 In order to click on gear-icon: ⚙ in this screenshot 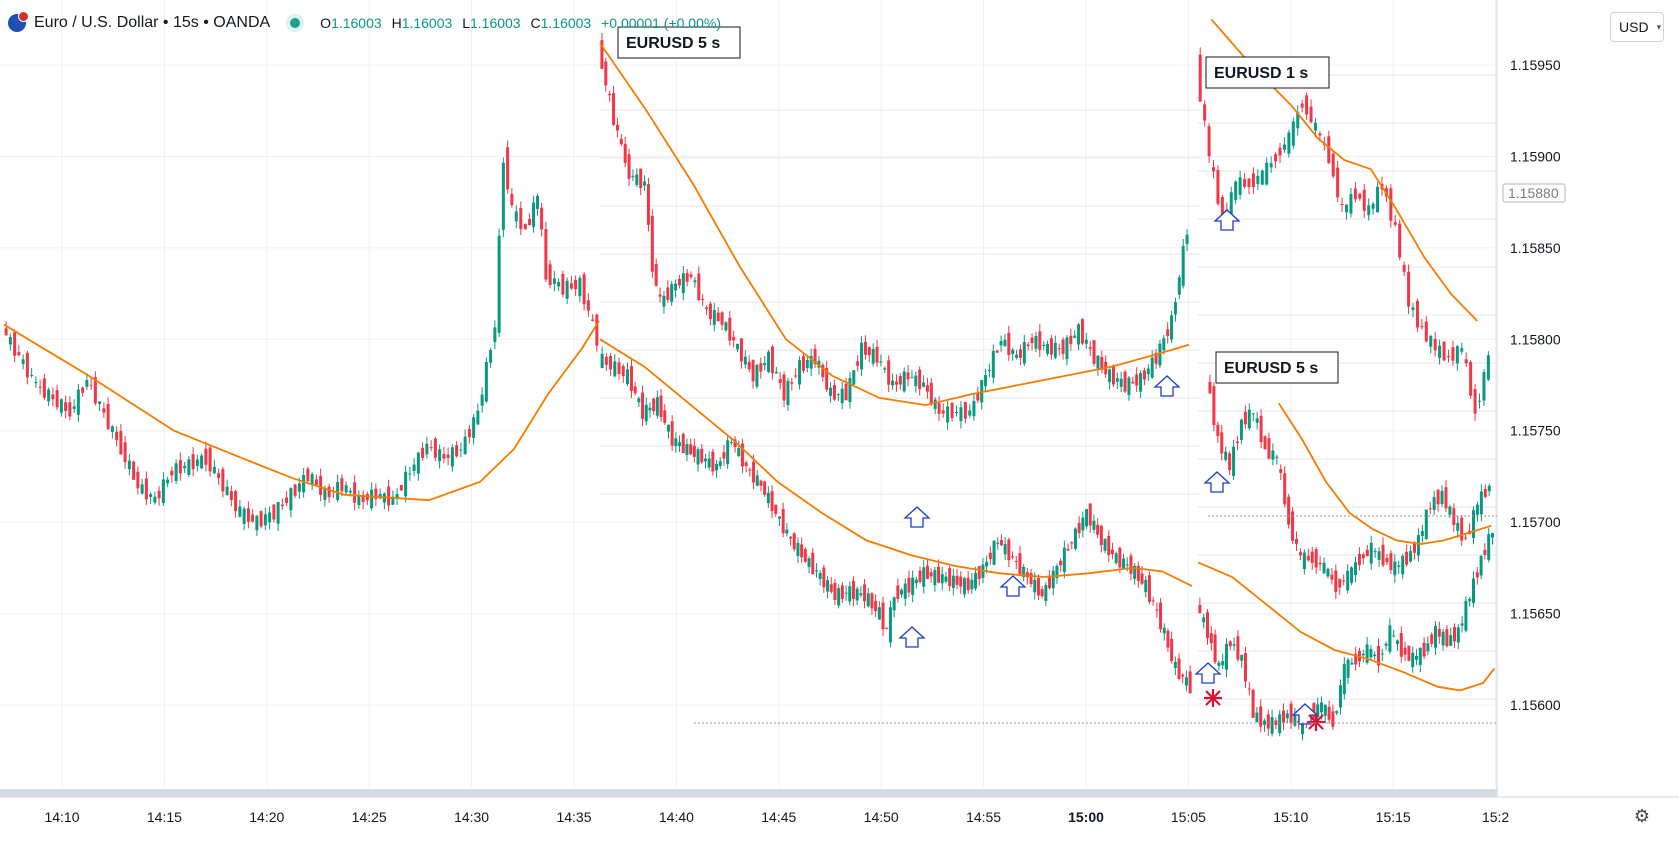, I will do `click(1642, 816)`.